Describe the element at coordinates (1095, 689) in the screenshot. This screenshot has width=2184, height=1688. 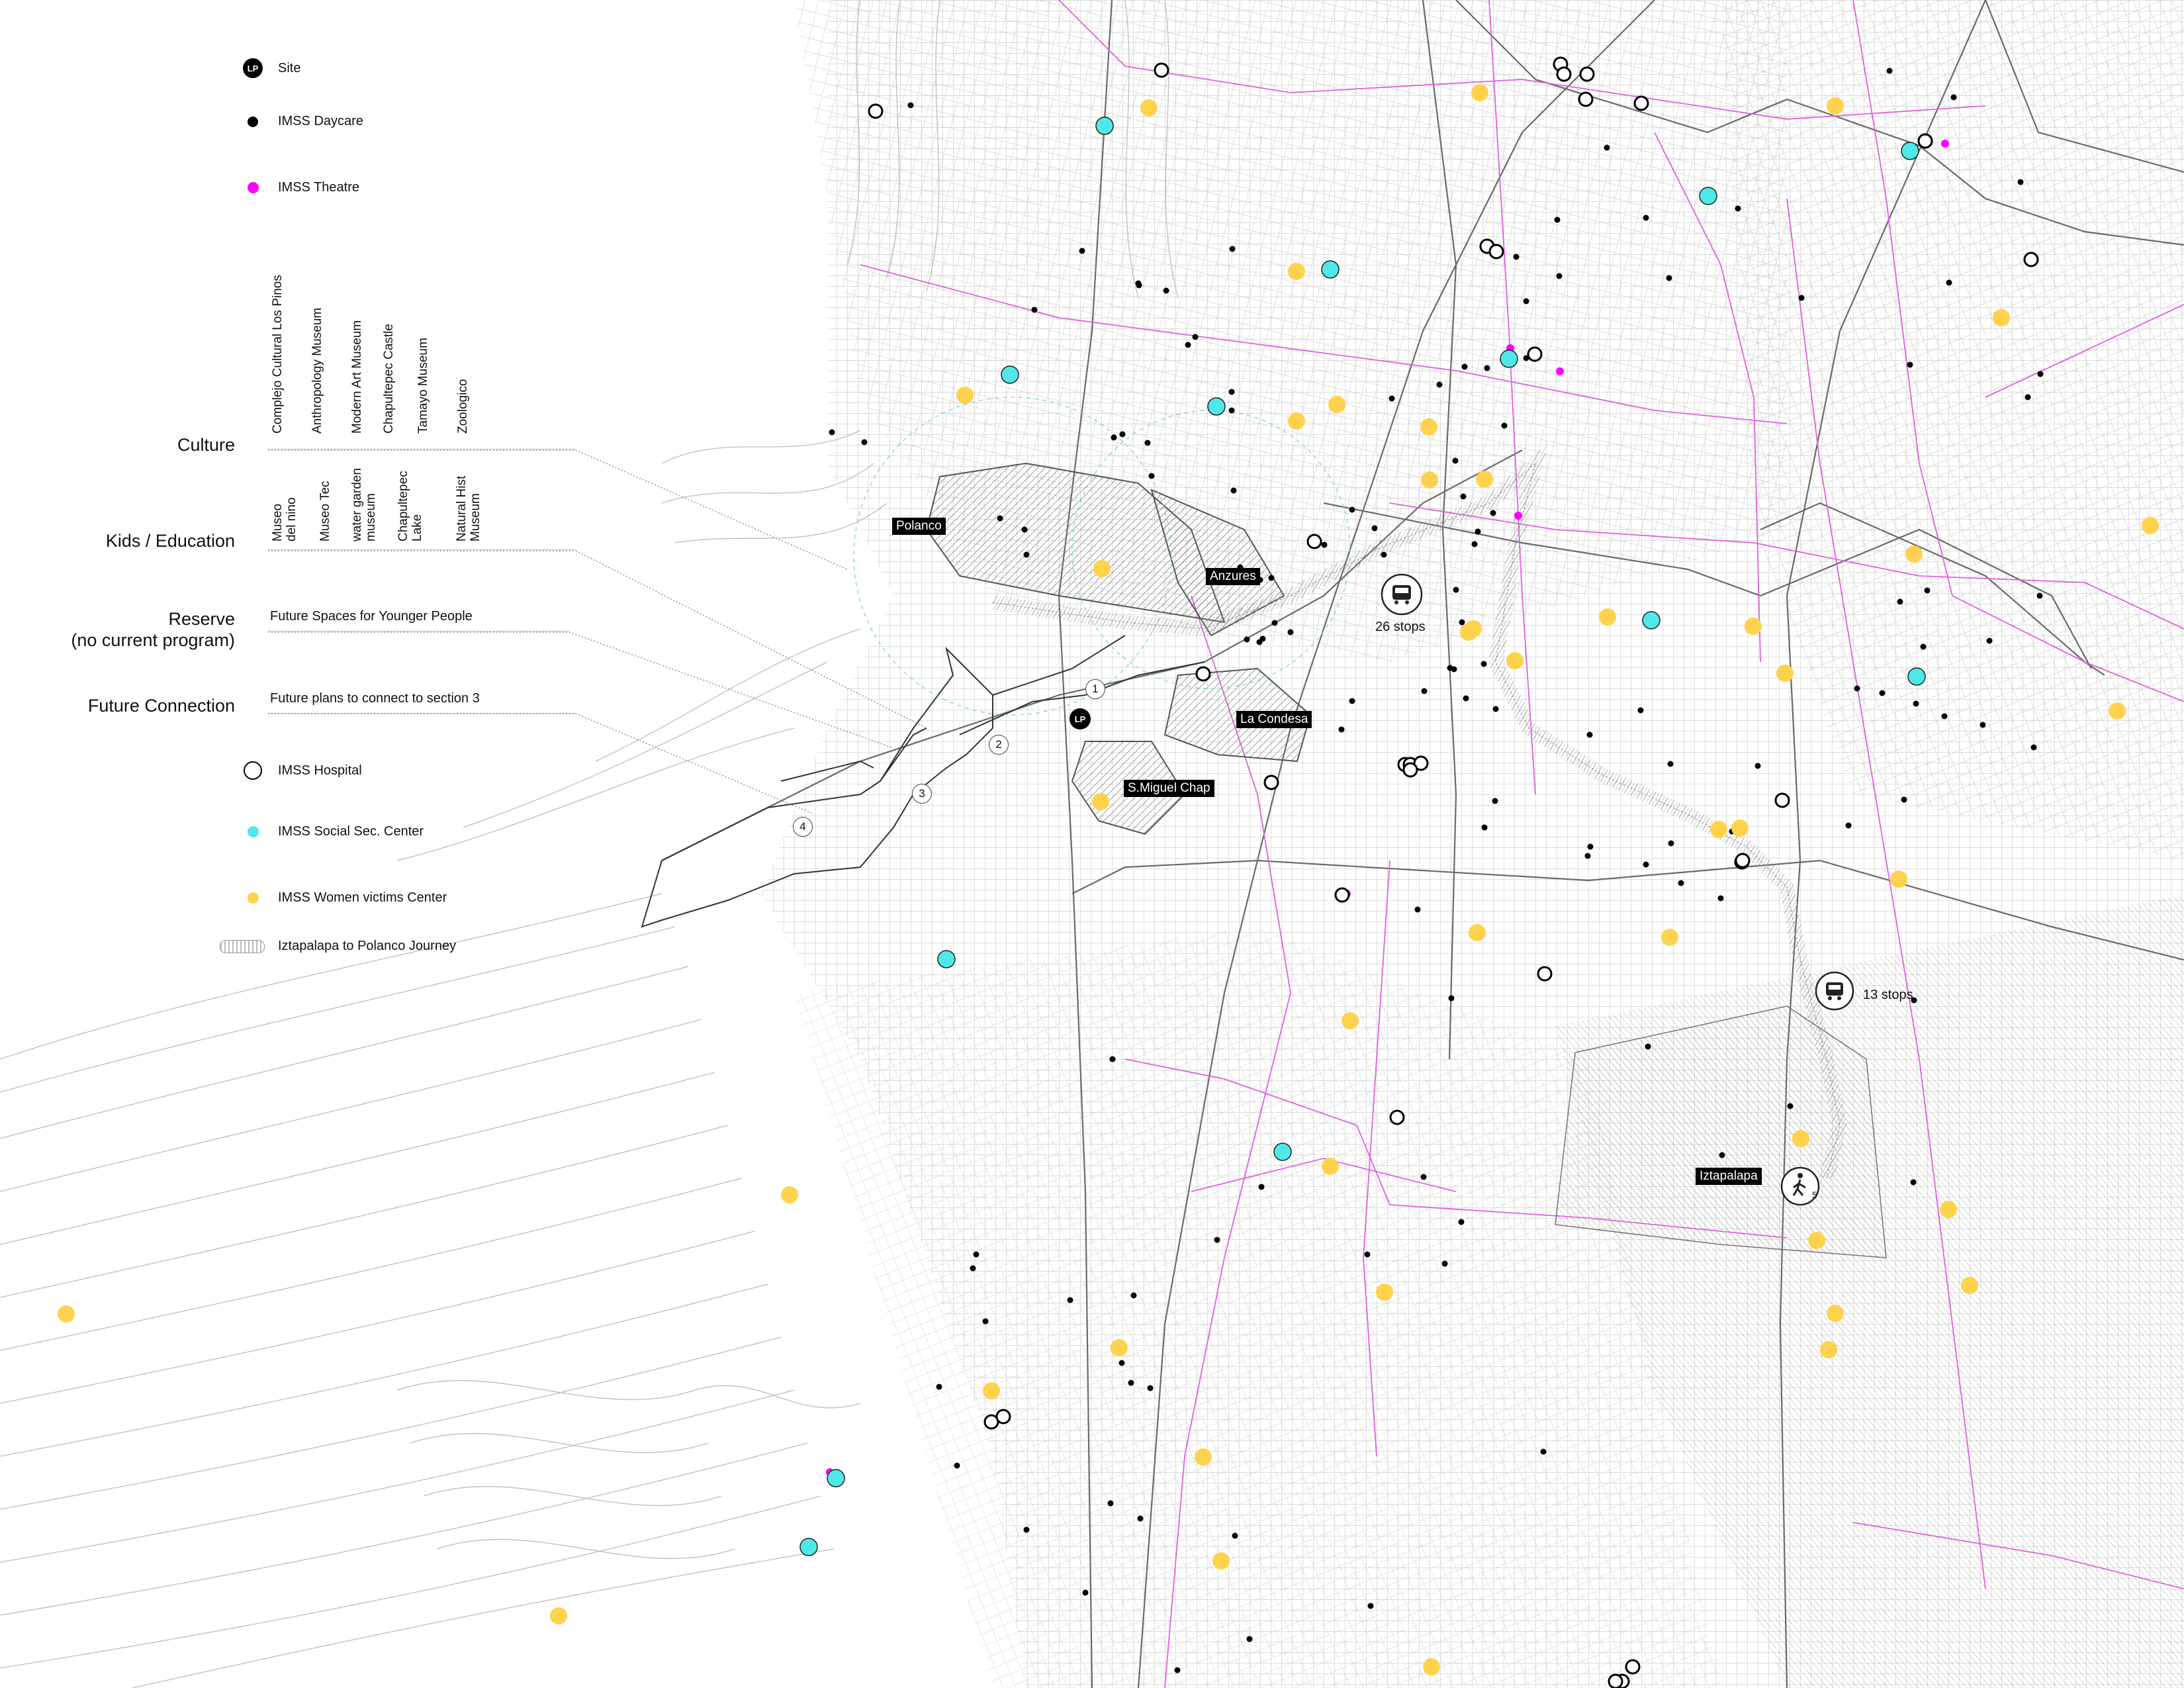
I see `section-number: 1` at that location.